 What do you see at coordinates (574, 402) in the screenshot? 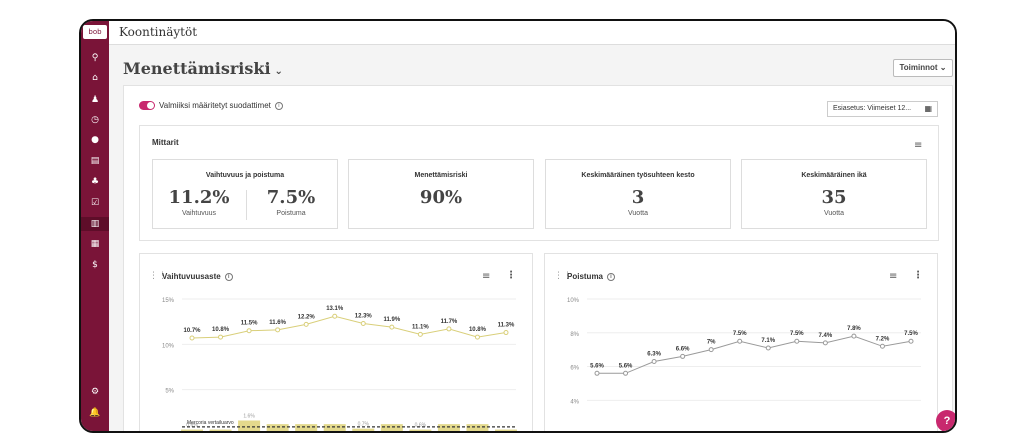
I see `y-tick-label: 4%` at bounding box center [574, 402].